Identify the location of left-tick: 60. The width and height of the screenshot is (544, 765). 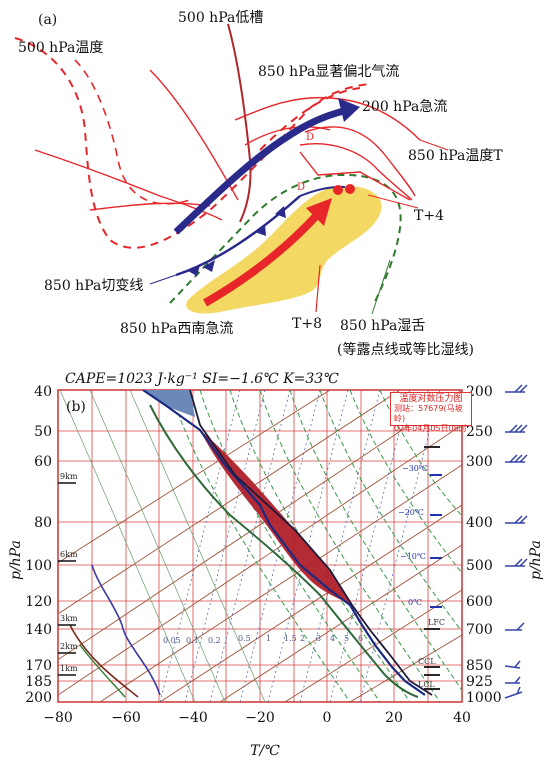
(43, 462).